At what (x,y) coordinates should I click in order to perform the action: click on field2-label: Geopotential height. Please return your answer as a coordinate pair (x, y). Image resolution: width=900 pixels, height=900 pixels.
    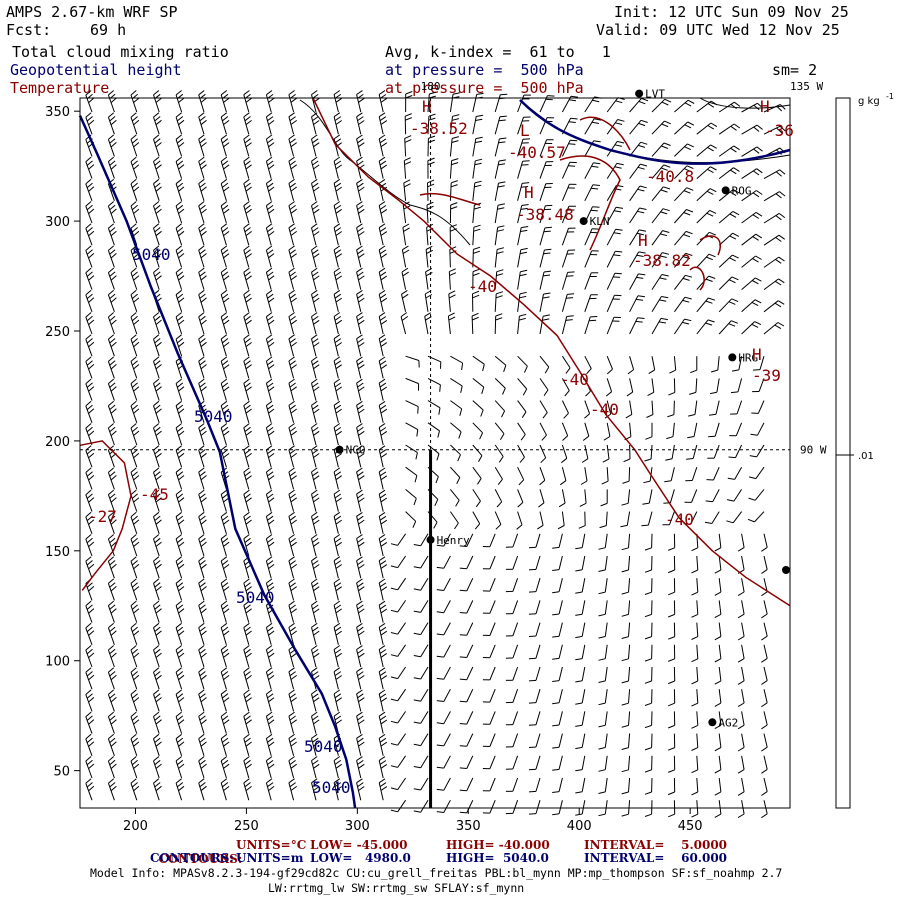
    Looking at the image, I should click on (96, 70).